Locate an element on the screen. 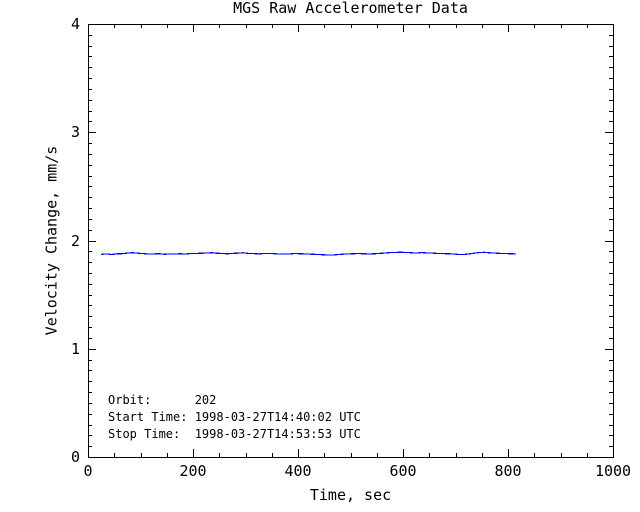  annotation-stop-time: Stop Time: 1998-03-27T14:53:53 UTC is located at coordinates (234, 434).